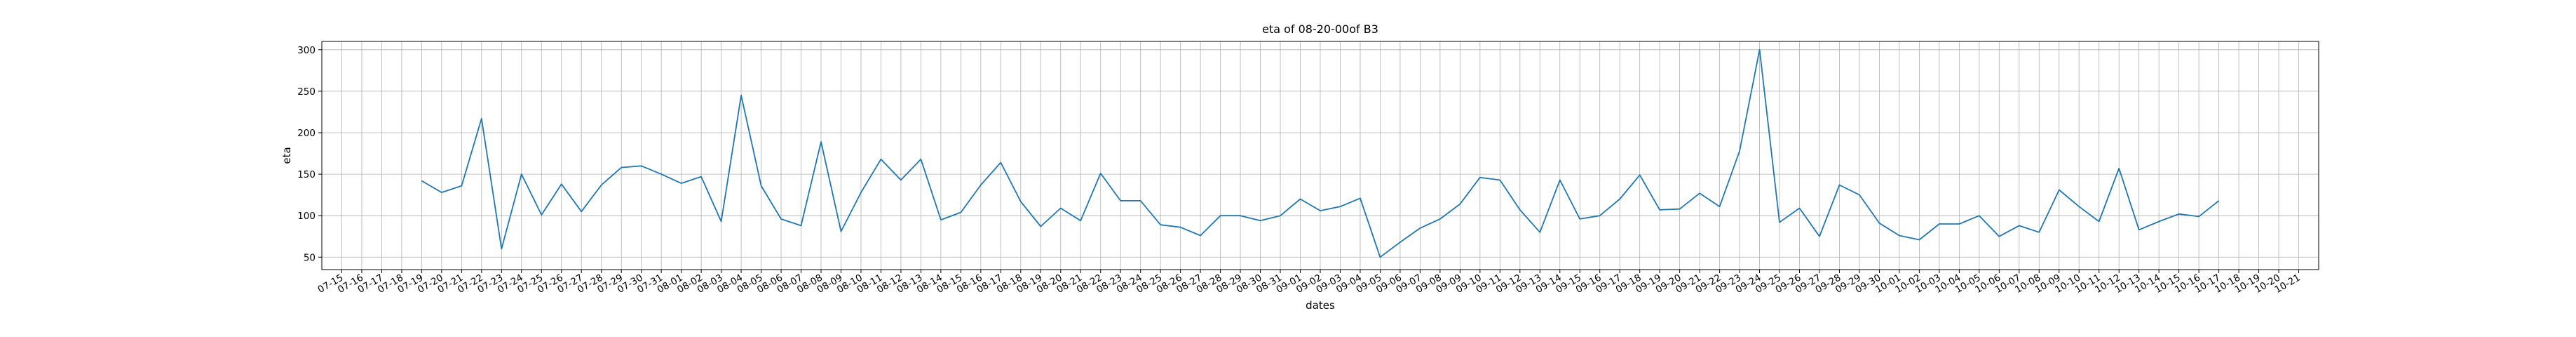 The image size is (2576, 337). Describe the element at coordinates (306, 92) in the screenshot. I see `y-tick-label: 250` at that location.